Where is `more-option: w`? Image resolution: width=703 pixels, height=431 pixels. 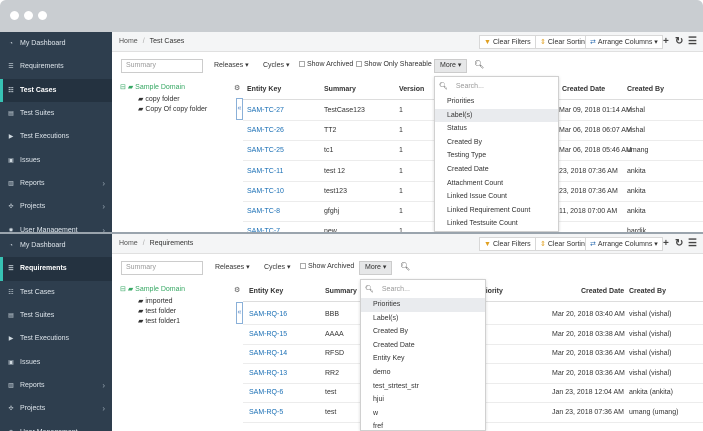
more-option: w is located at coordinates (376, 413).